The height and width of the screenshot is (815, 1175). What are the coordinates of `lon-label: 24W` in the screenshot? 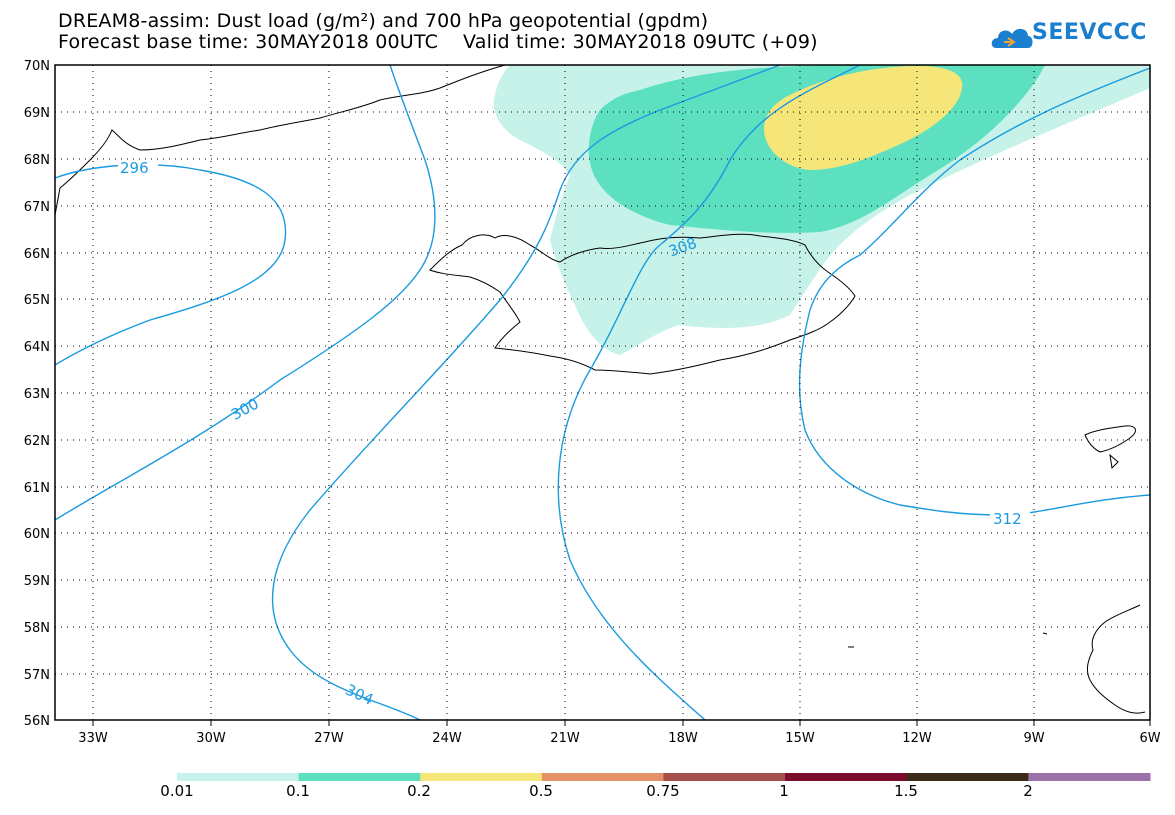 It's located at (447, 738).